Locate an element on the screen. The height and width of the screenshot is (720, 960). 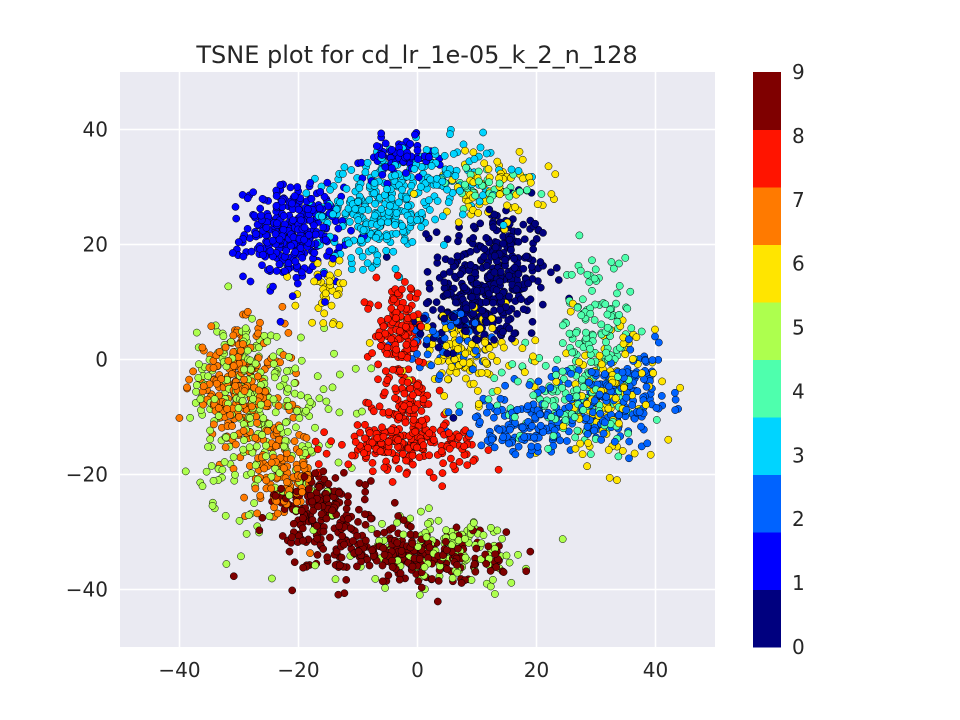
y-tick-label: −40 is located at coordinates (87, 590).